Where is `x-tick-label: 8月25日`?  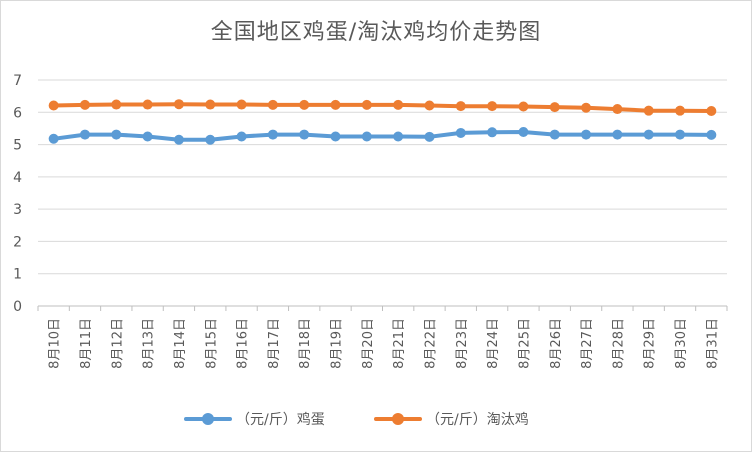 x-tick-label: 8月25日 is located at coordinates (524, 343).